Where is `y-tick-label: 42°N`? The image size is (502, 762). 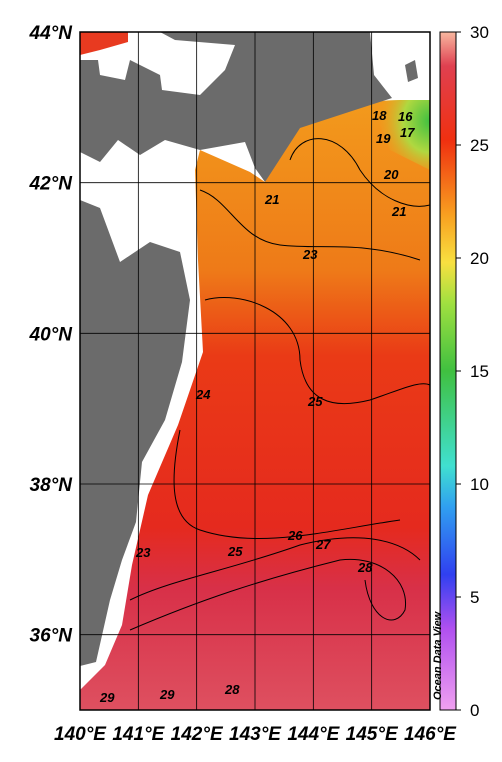 y-tick-label: 42°N is located at coordinates (51, 184).